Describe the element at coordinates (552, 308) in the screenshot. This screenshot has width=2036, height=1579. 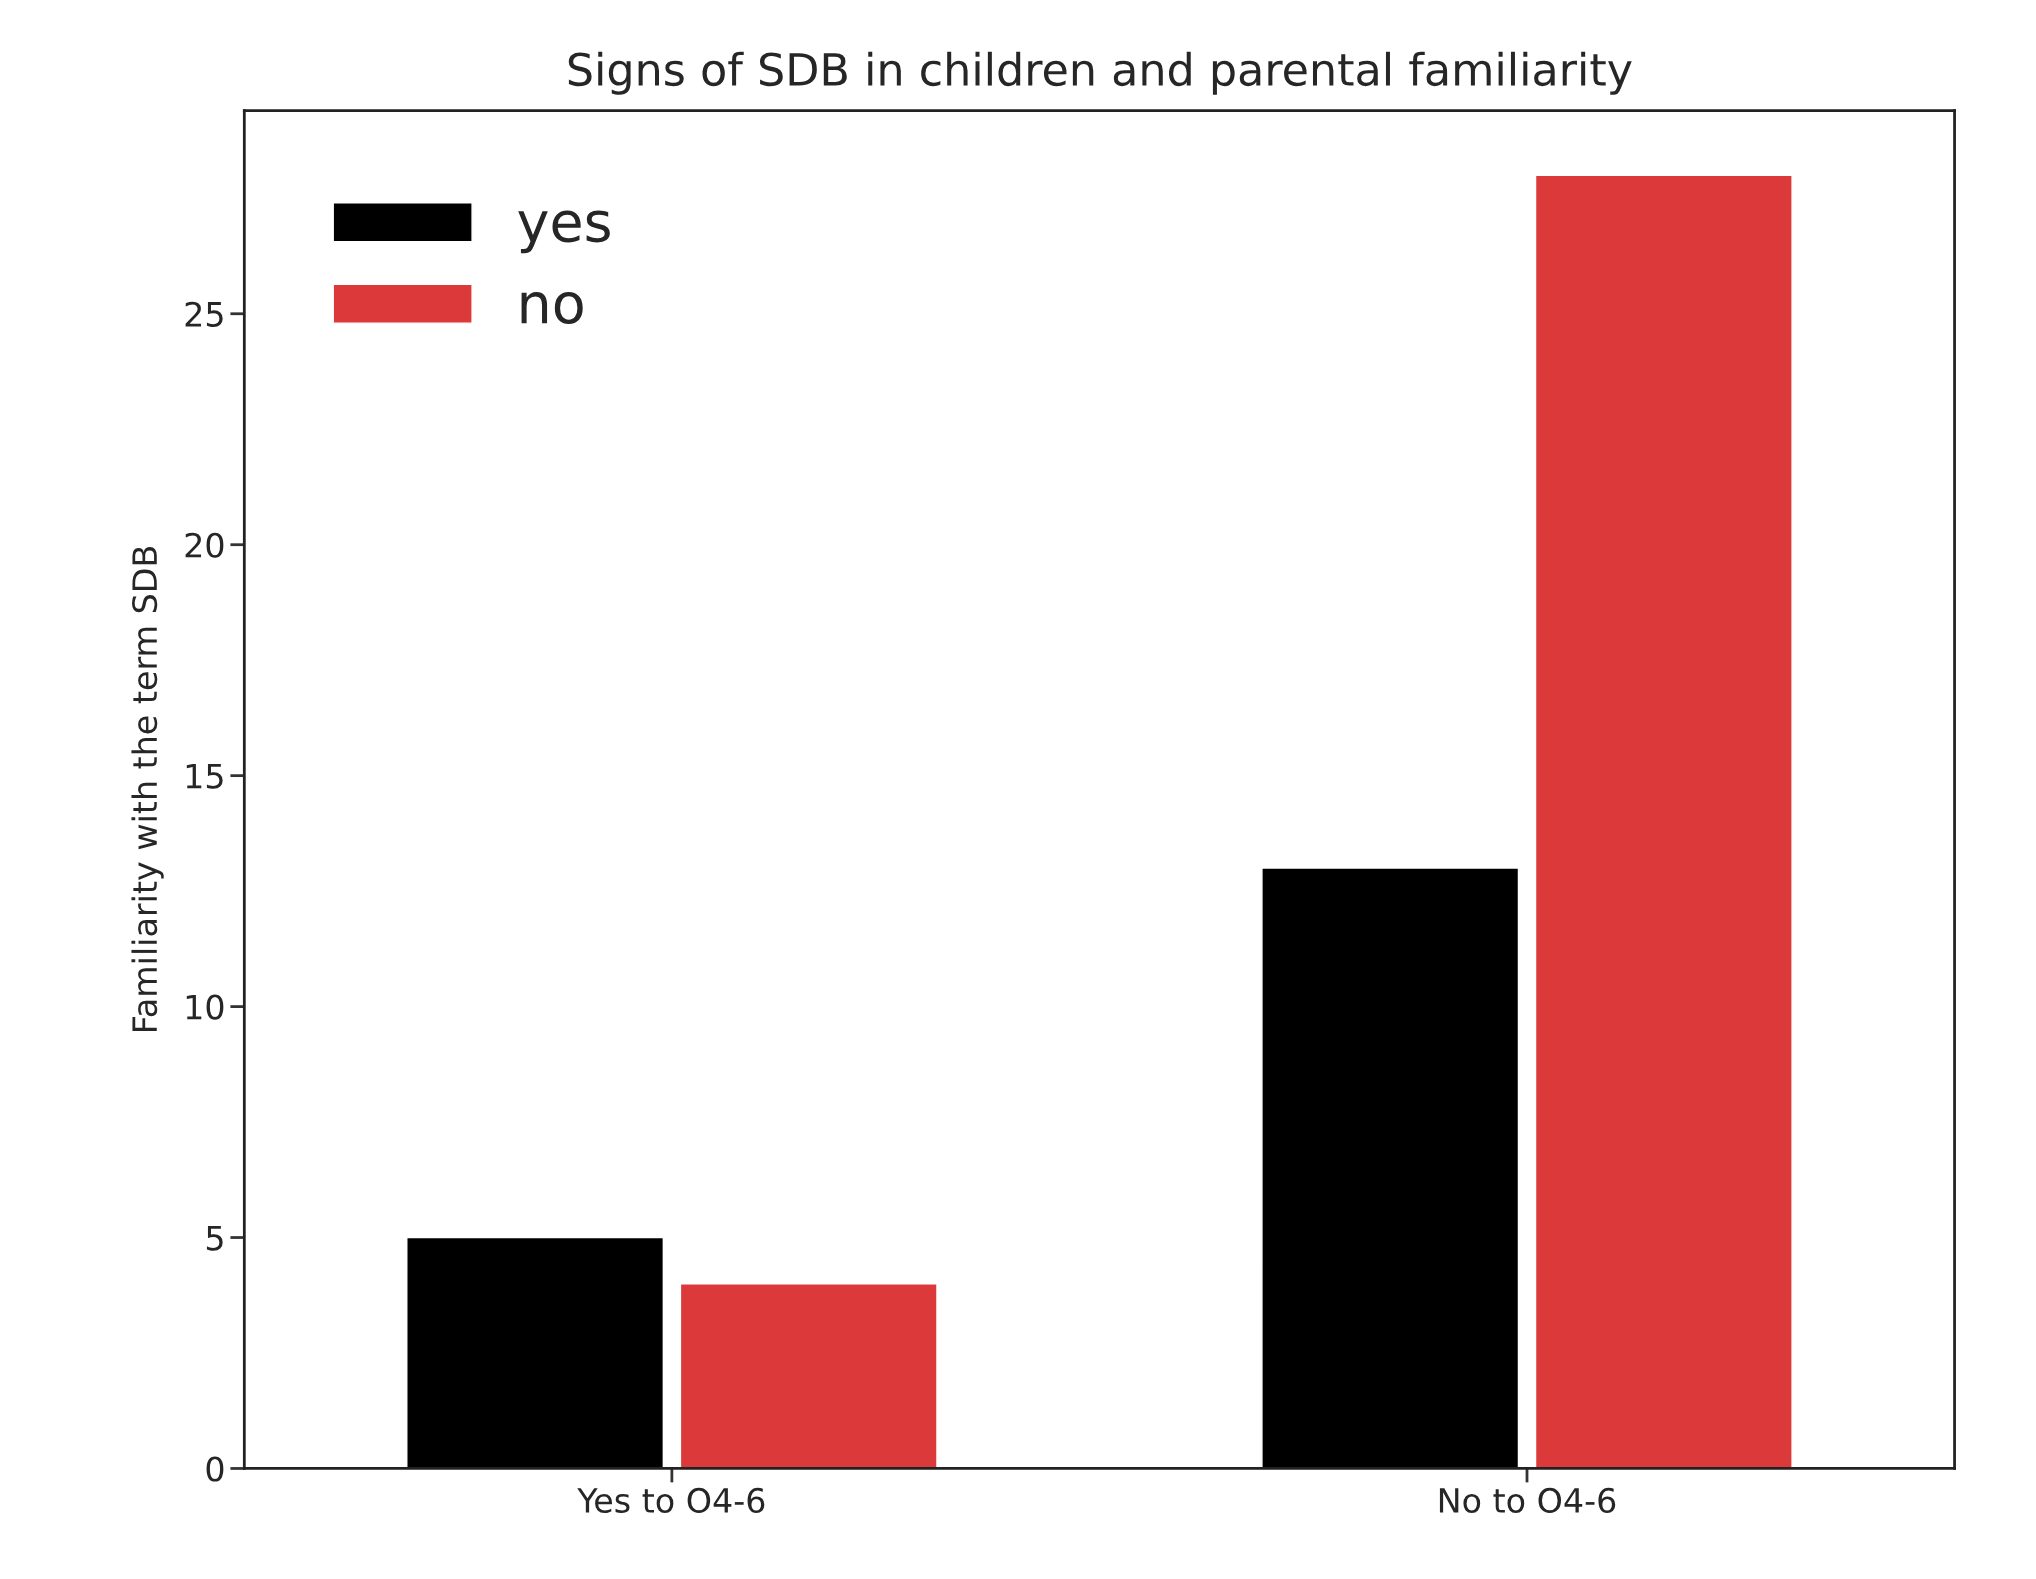
I see `legend-label: no` at that location.